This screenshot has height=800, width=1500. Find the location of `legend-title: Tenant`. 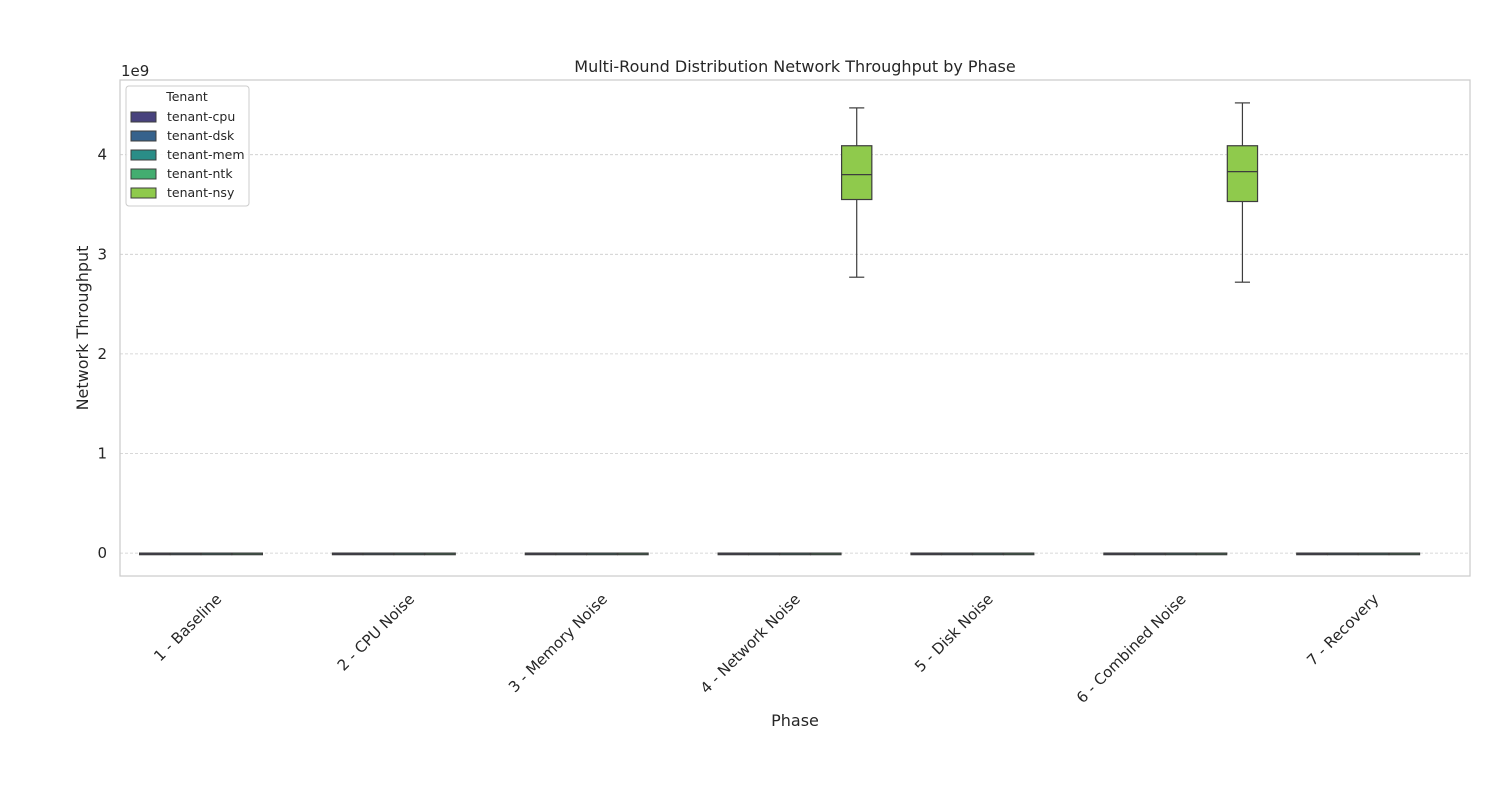

legend-title: Tenant is located at coordinates (186, 96).